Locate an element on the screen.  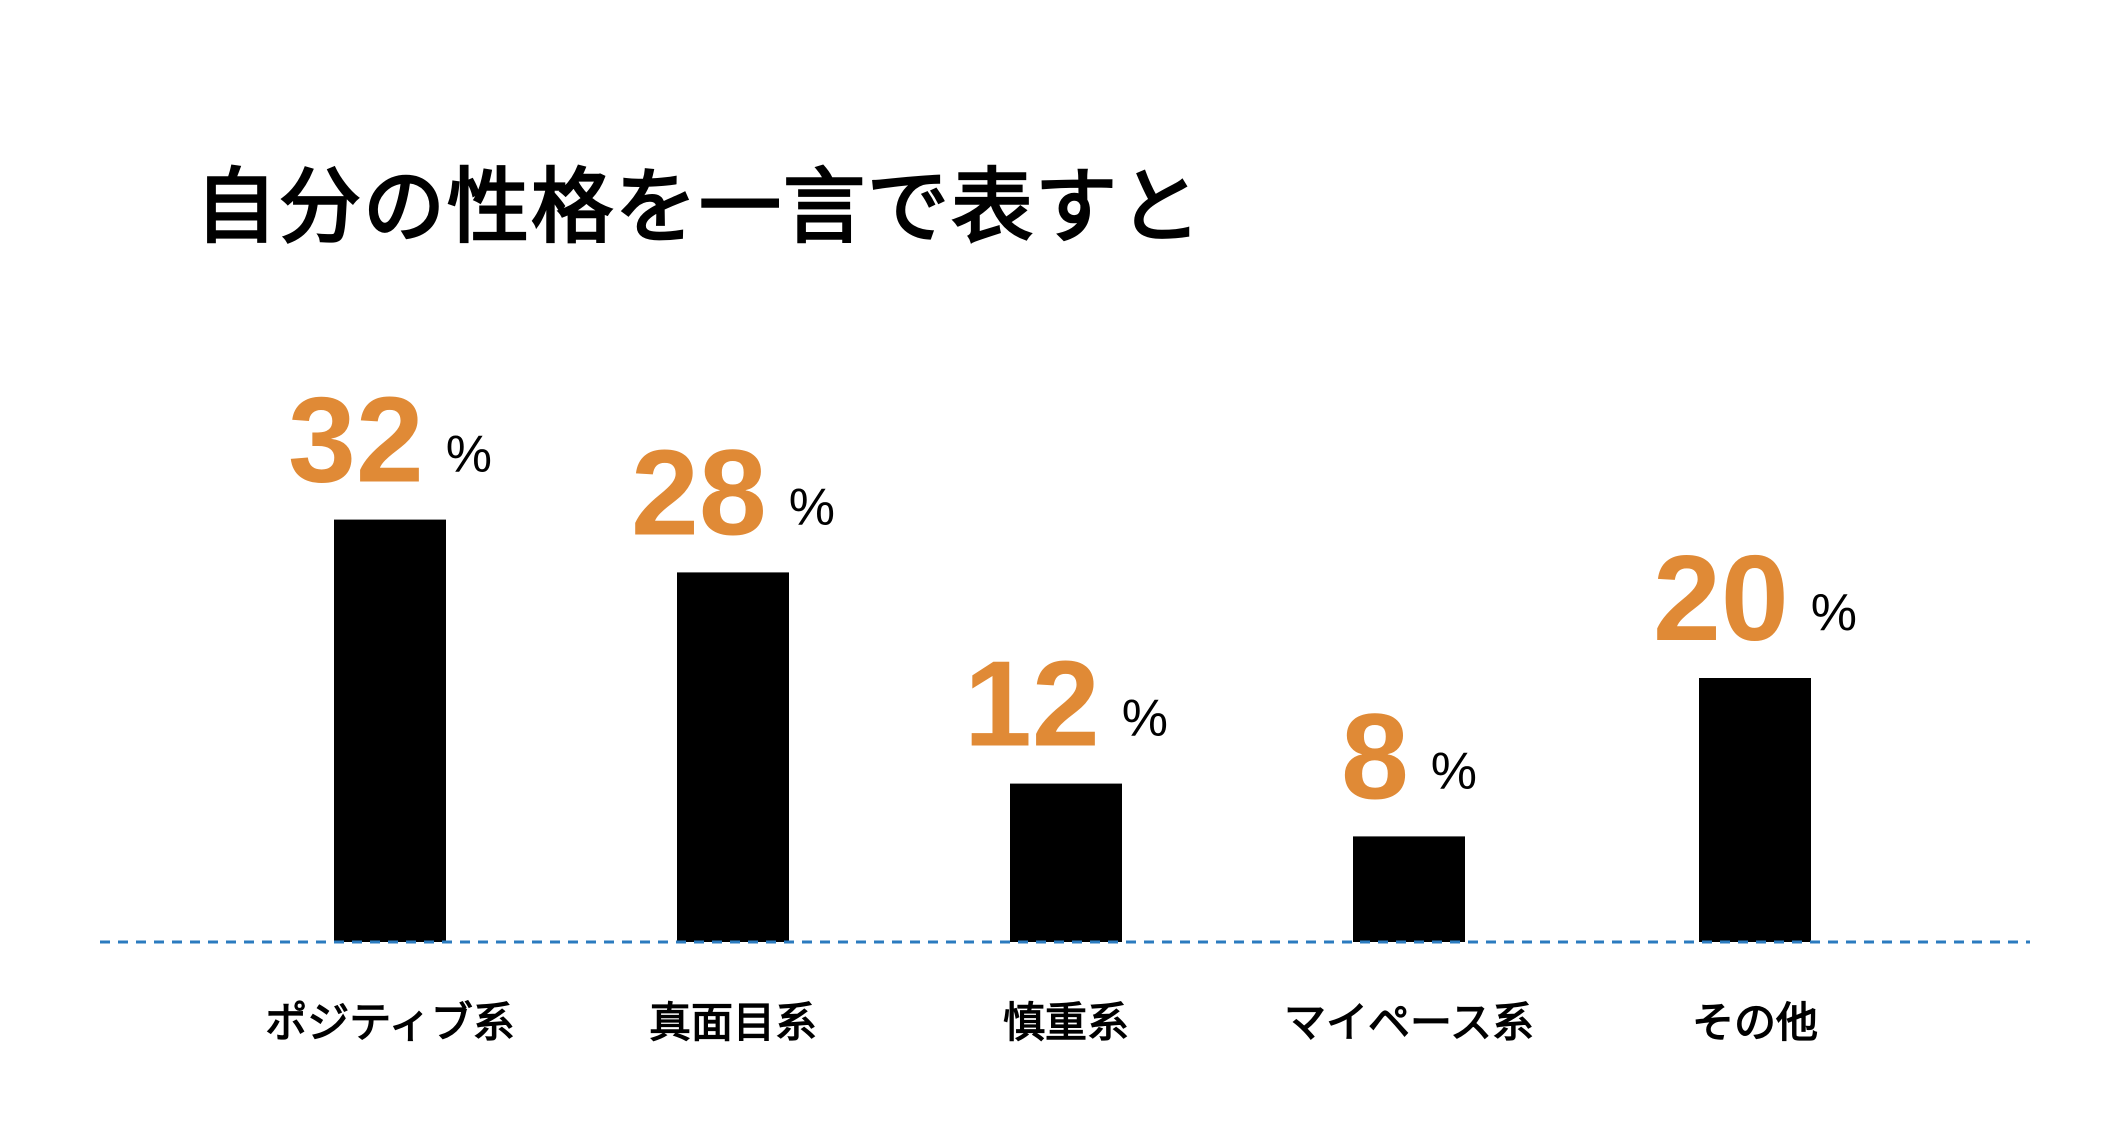
value-label-5: 20% is located at coordinates (1755, 598).